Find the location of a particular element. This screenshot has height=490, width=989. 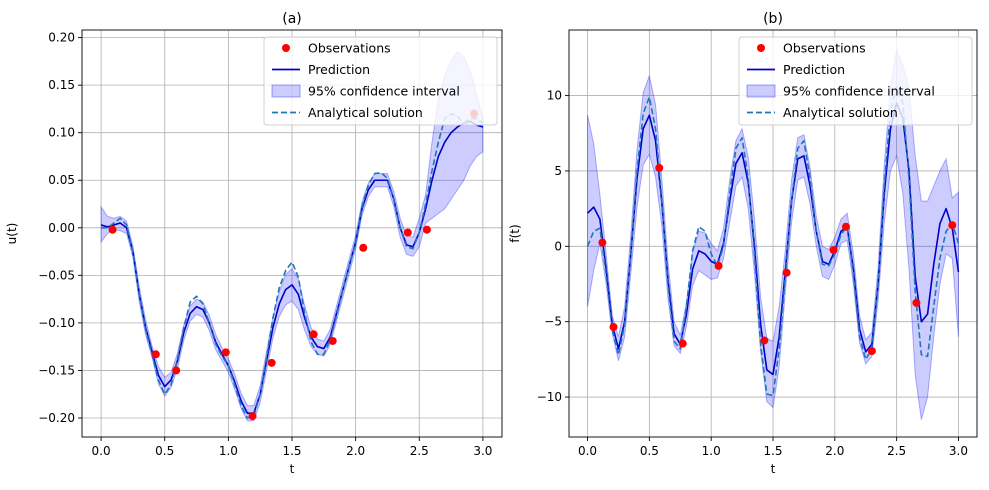

y-axis-label: u(t) is located at coordinates (12, 234).